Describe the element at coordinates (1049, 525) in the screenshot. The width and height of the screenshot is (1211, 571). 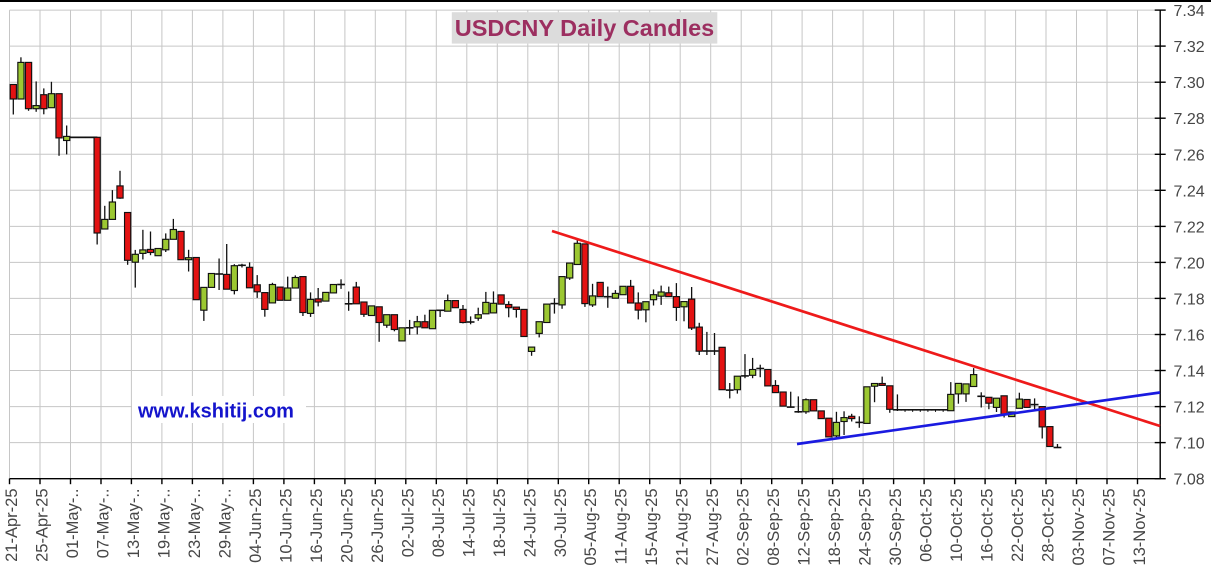
I see `svg-text: 28-Oct-25` at that location.